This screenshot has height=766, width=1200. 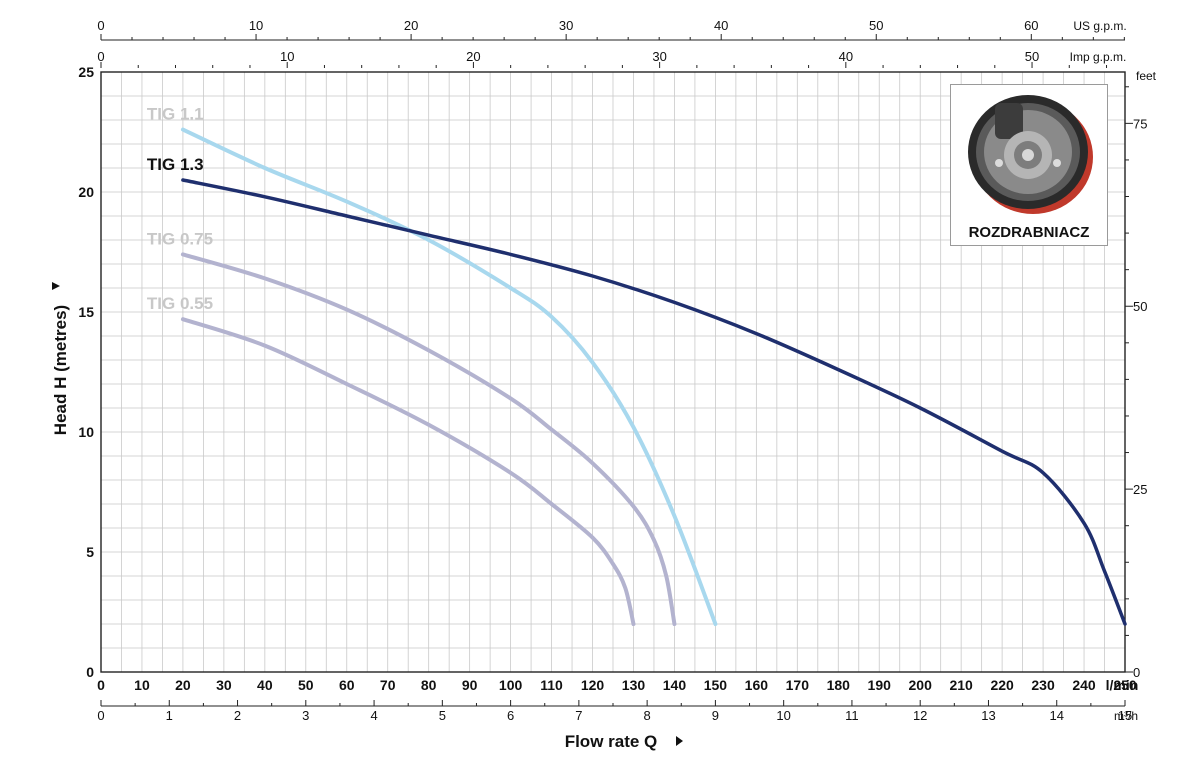 I want to click on imp-gpm-tick-label: 20, so click(x=473, y=56).